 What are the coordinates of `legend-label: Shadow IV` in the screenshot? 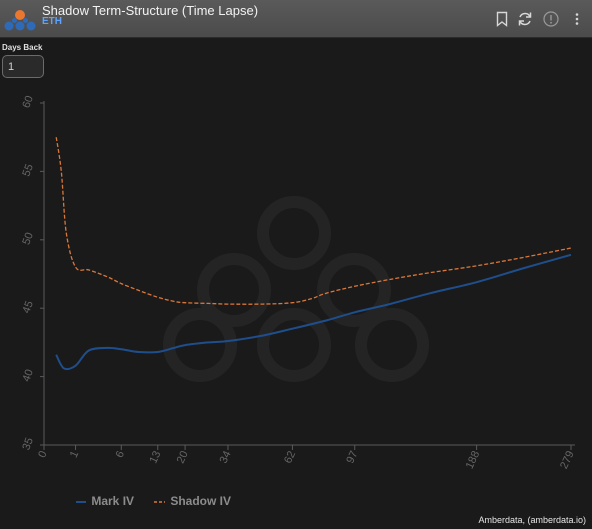 It's located at (201, 501).